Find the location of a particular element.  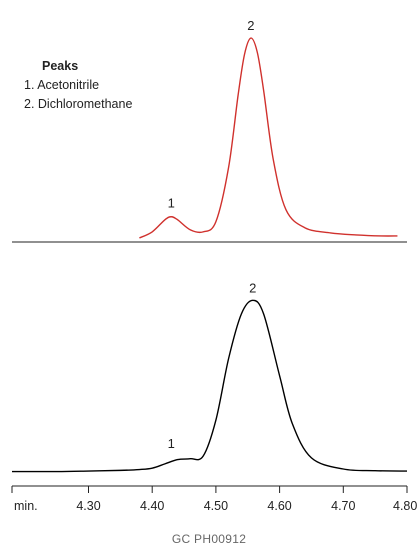

x-axis-ticks: 4.30 4.40 4.50 4.60 4.70 is located at coordinates (209, 499).